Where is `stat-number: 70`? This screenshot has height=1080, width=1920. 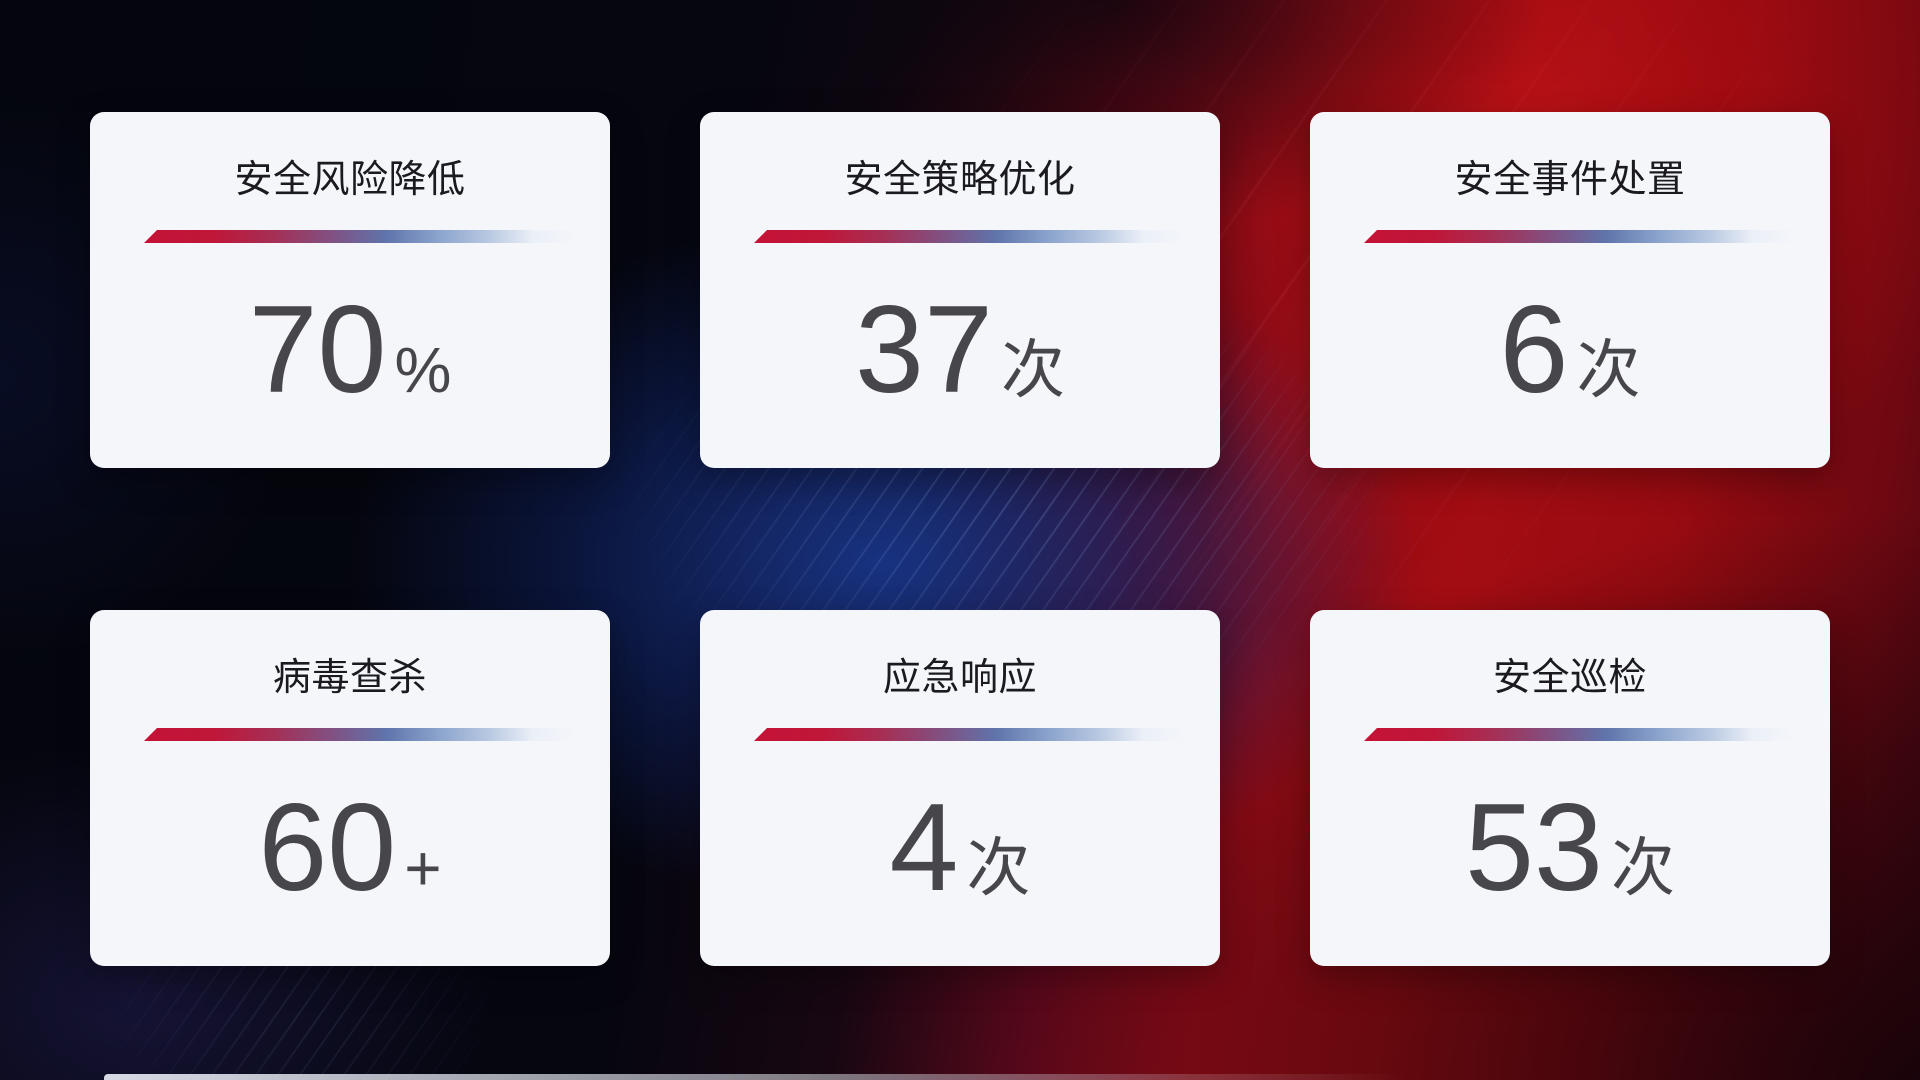 stat-number: 70 is located at coordinates (317, 350).